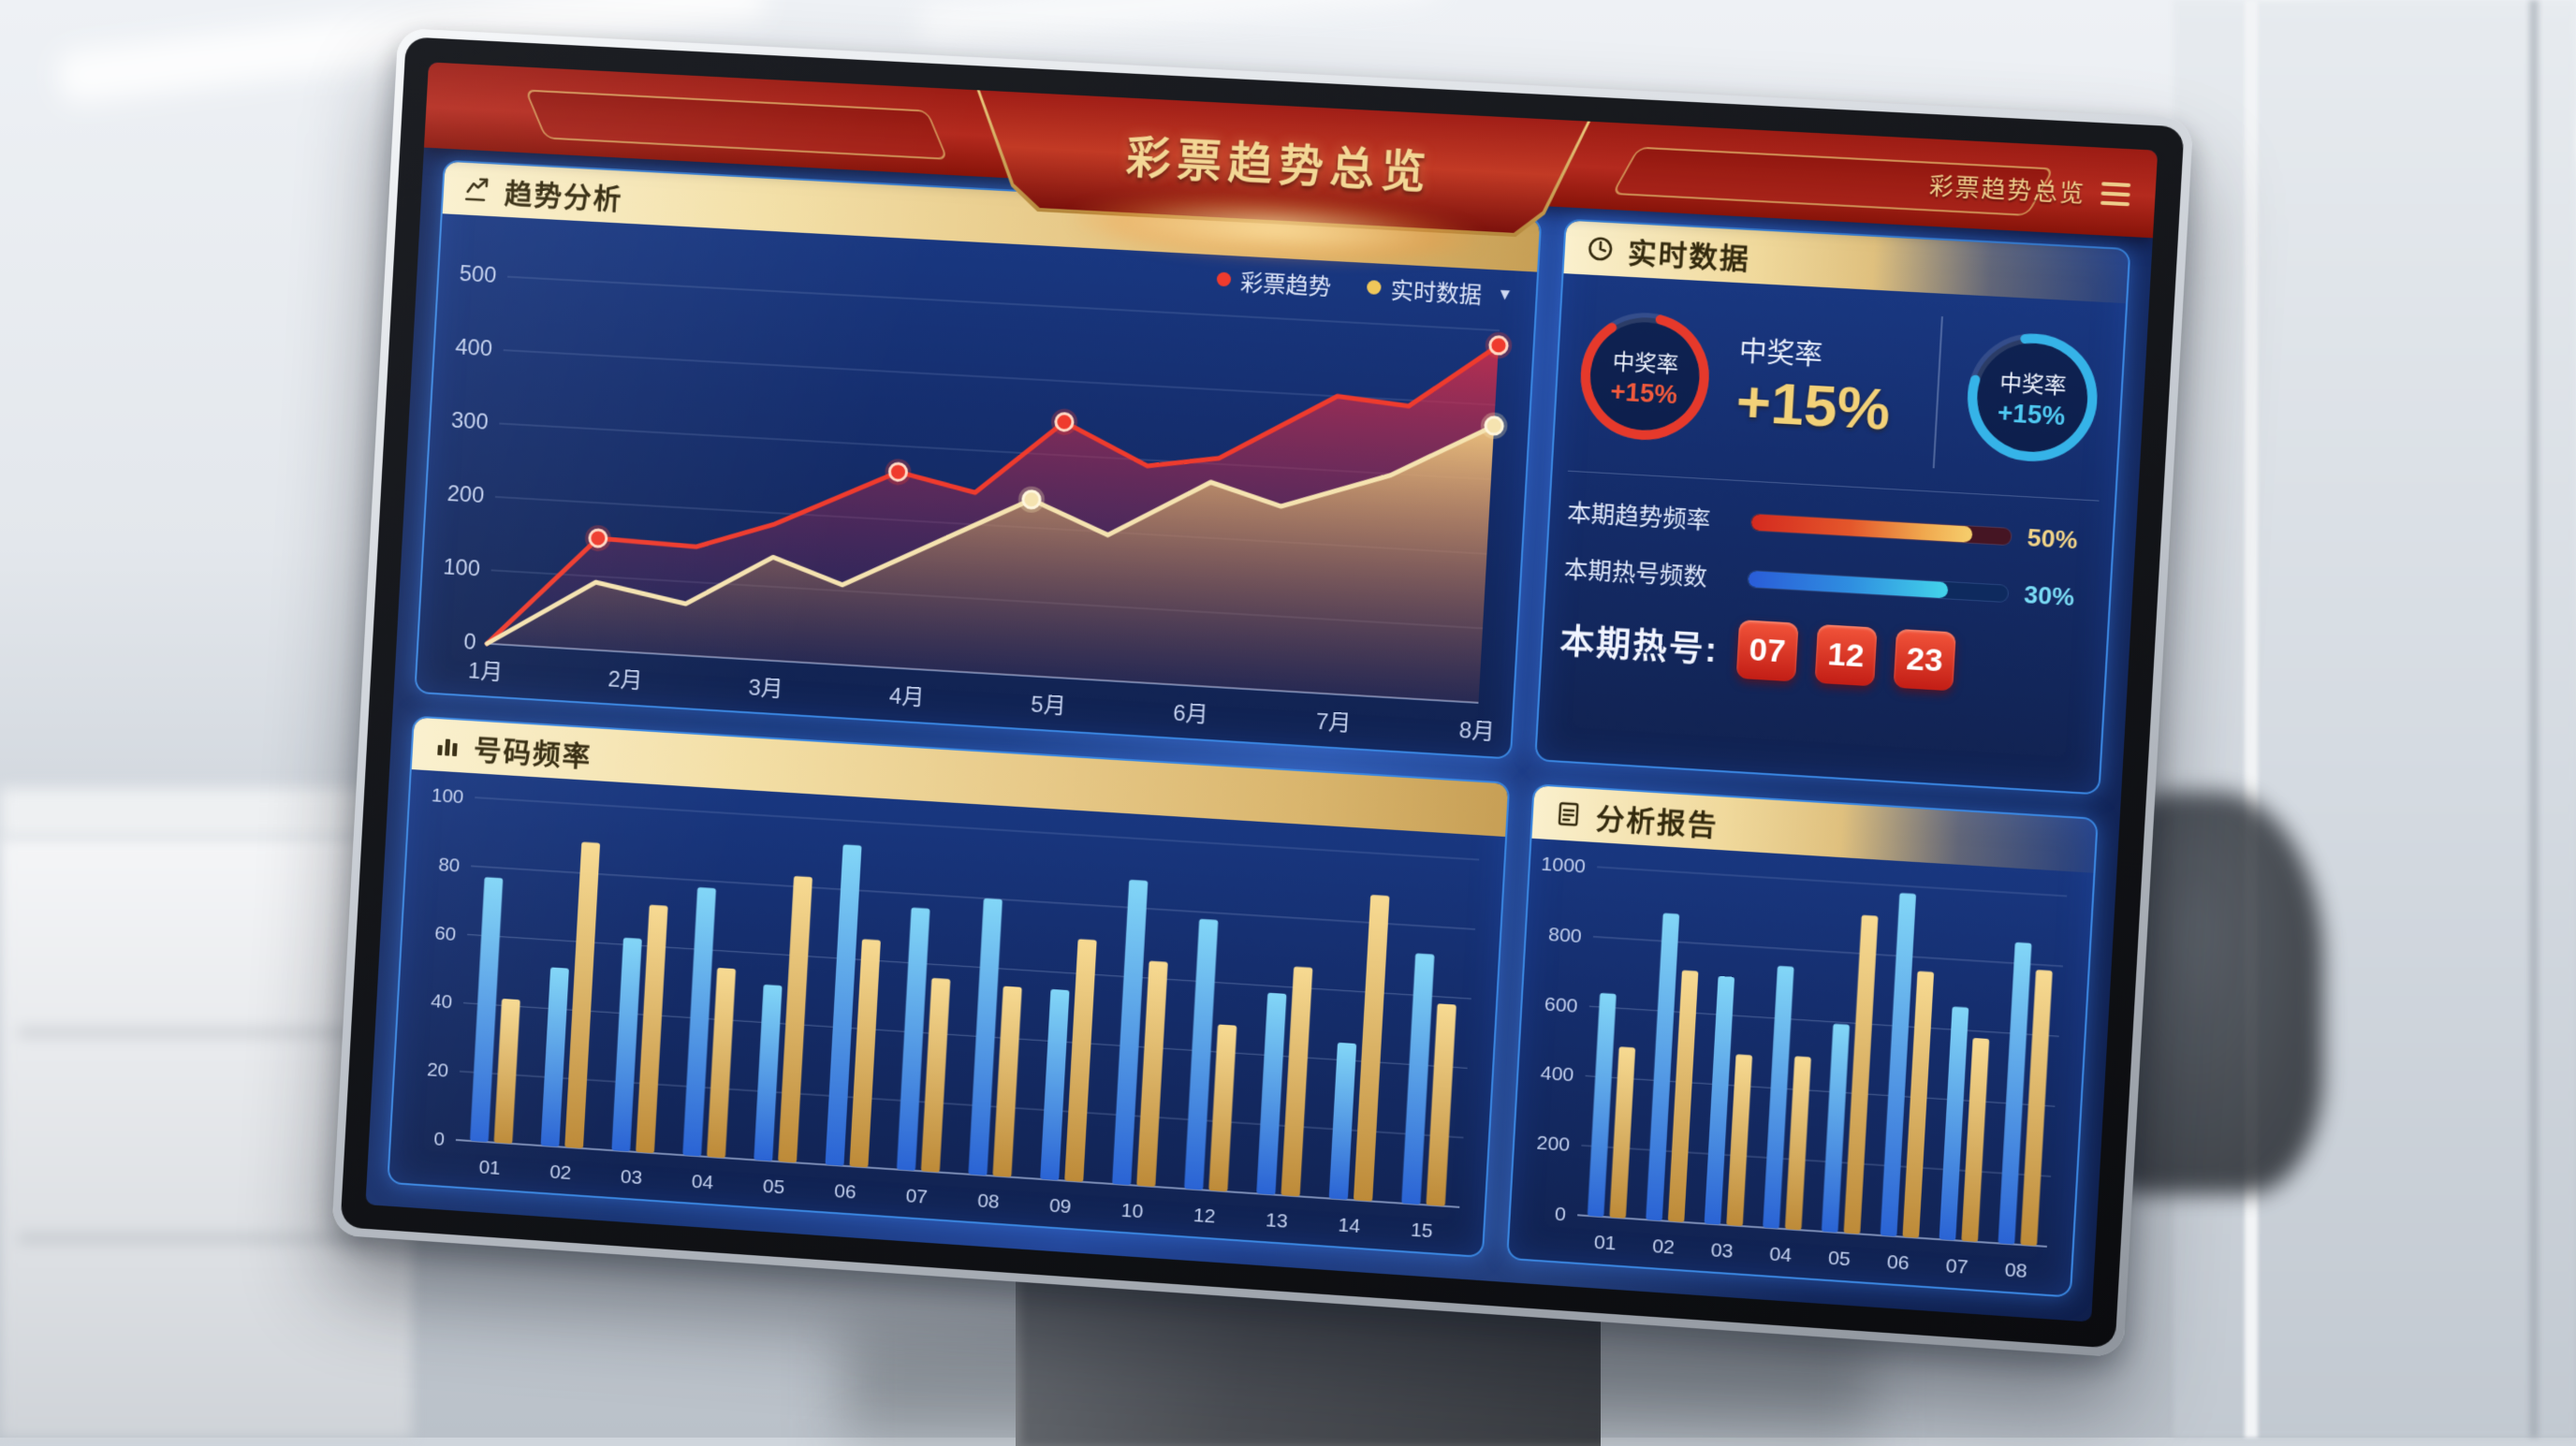  Describe the element at coordinates (1561, 1005) in the screenshot. I see `y-tick-label: 600` at that location.